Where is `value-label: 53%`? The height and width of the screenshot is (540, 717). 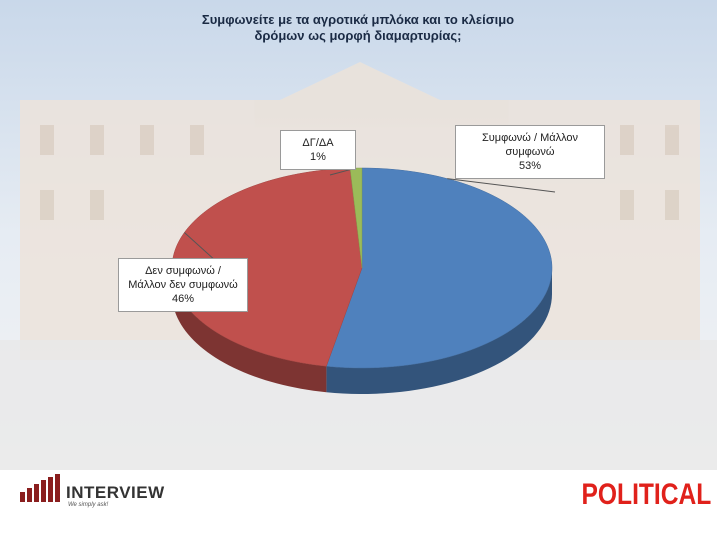 value-label: 53% is located at coordinates (530, 166).